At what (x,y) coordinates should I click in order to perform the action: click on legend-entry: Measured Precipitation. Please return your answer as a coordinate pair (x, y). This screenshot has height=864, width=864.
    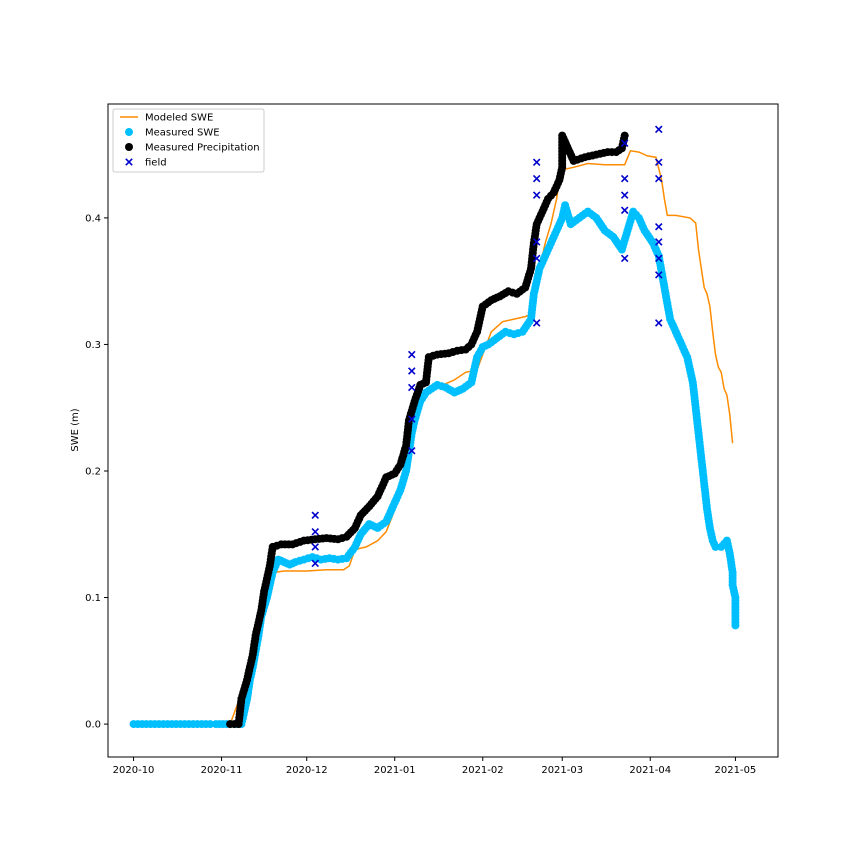
    Looking at the image, I should click on (192, 148).